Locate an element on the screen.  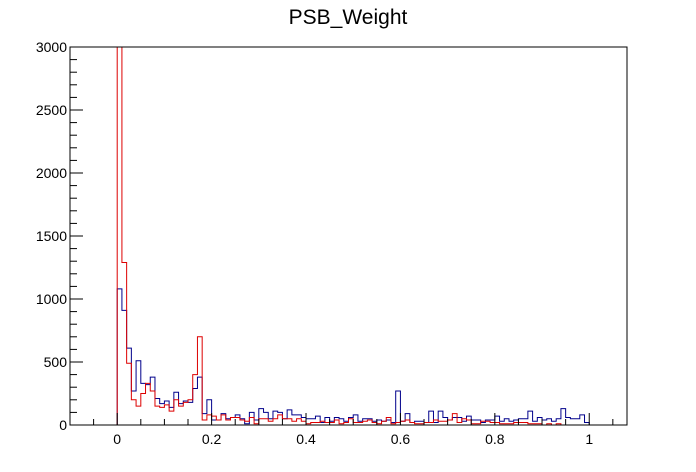
y-tick-label: 2500 is located at coordinates (51, 110).